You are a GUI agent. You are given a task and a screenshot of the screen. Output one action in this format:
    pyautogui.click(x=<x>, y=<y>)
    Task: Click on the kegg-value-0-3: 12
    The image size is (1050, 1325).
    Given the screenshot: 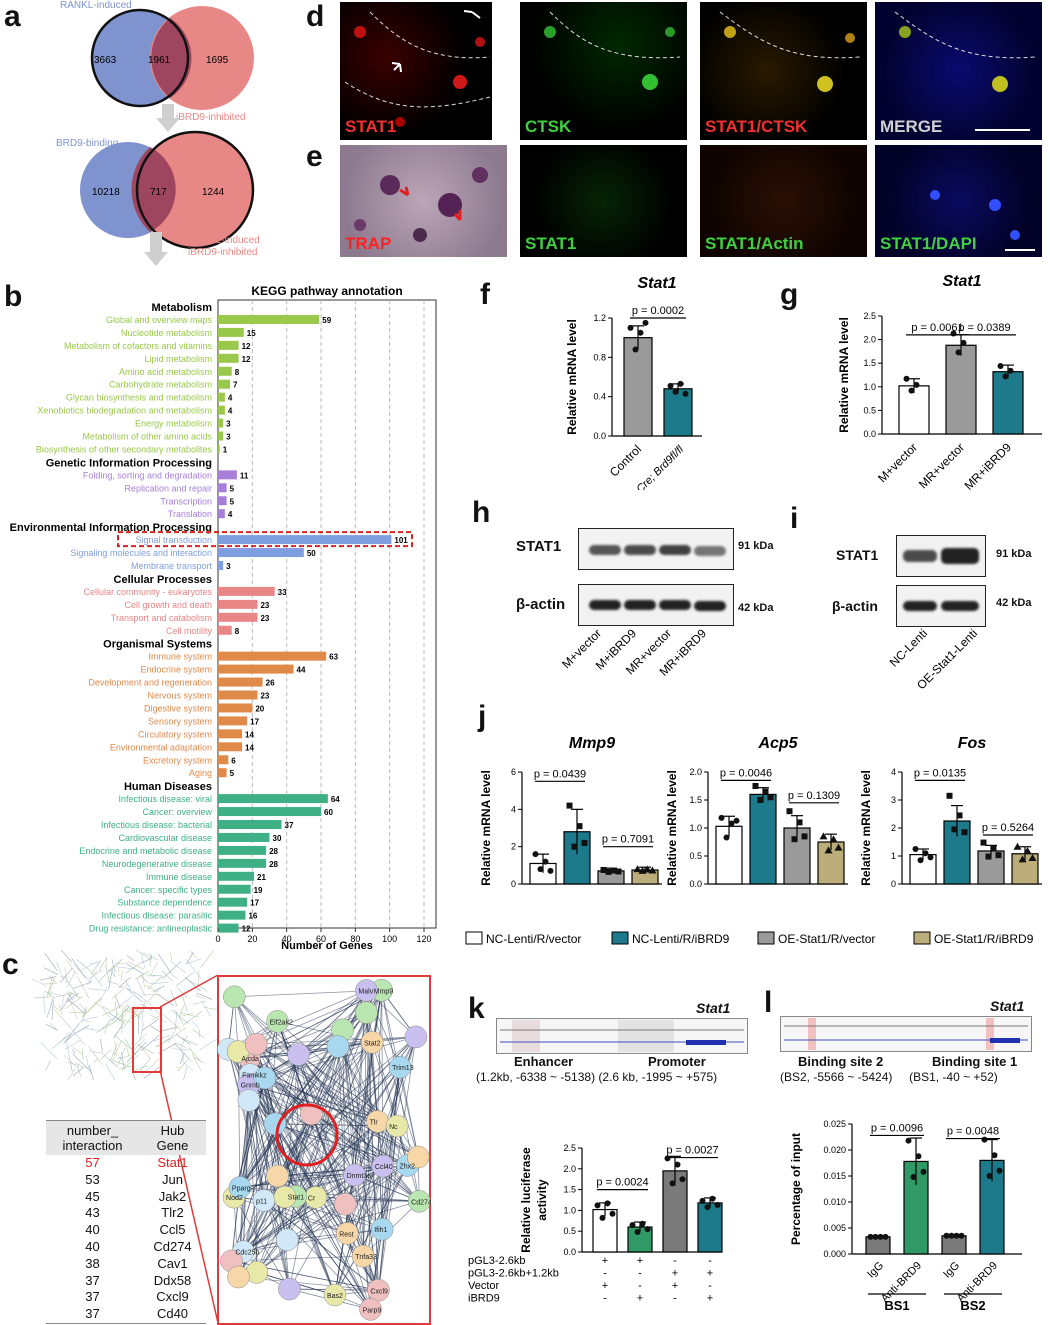 What is the action you would take?
    pyautogui.click(x=246, y=359)
    